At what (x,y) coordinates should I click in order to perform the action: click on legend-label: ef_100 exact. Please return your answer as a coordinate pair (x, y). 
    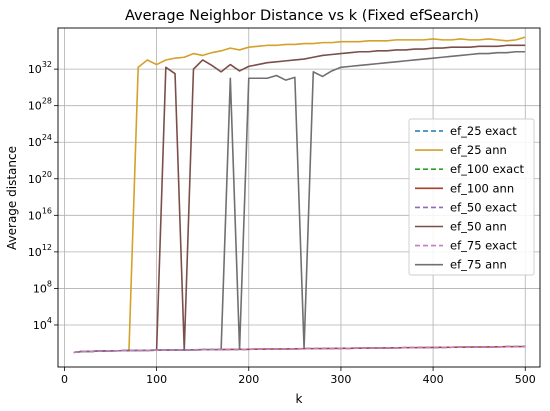
    Looking at the image, I should click on (487, 169).